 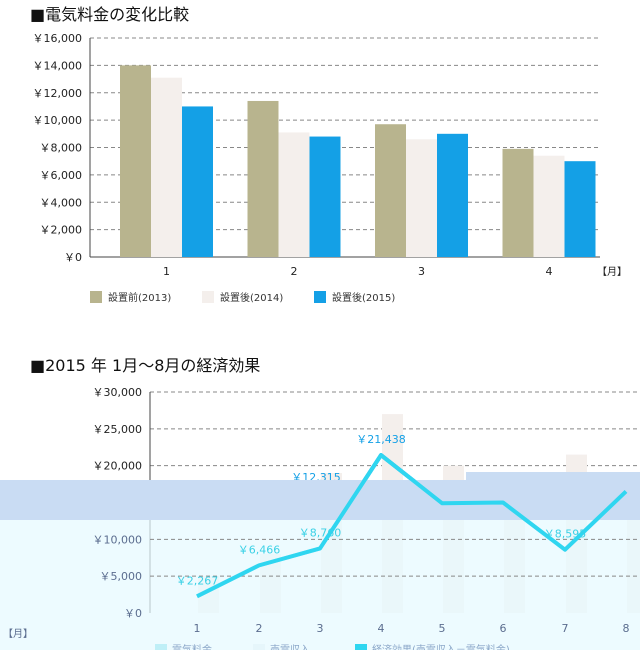 What do you see at coordinates (381, 439) in the screenshot?
I see `data-label: ￥21,438` at bounding box center [381, 439].